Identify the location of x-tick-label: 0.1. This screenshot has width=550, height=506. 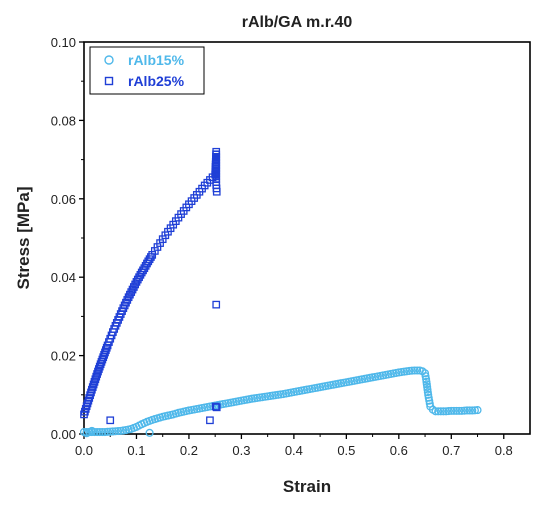
(136, 450).